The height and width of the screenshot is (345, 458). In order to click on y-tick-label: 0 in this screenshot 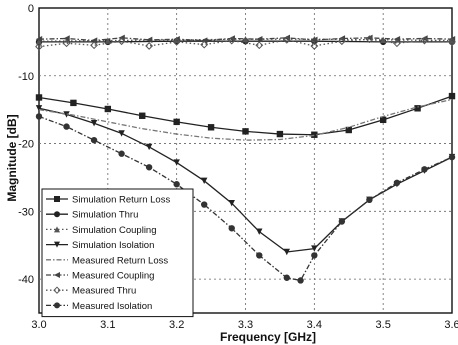, I will do `click(31, 9)`.